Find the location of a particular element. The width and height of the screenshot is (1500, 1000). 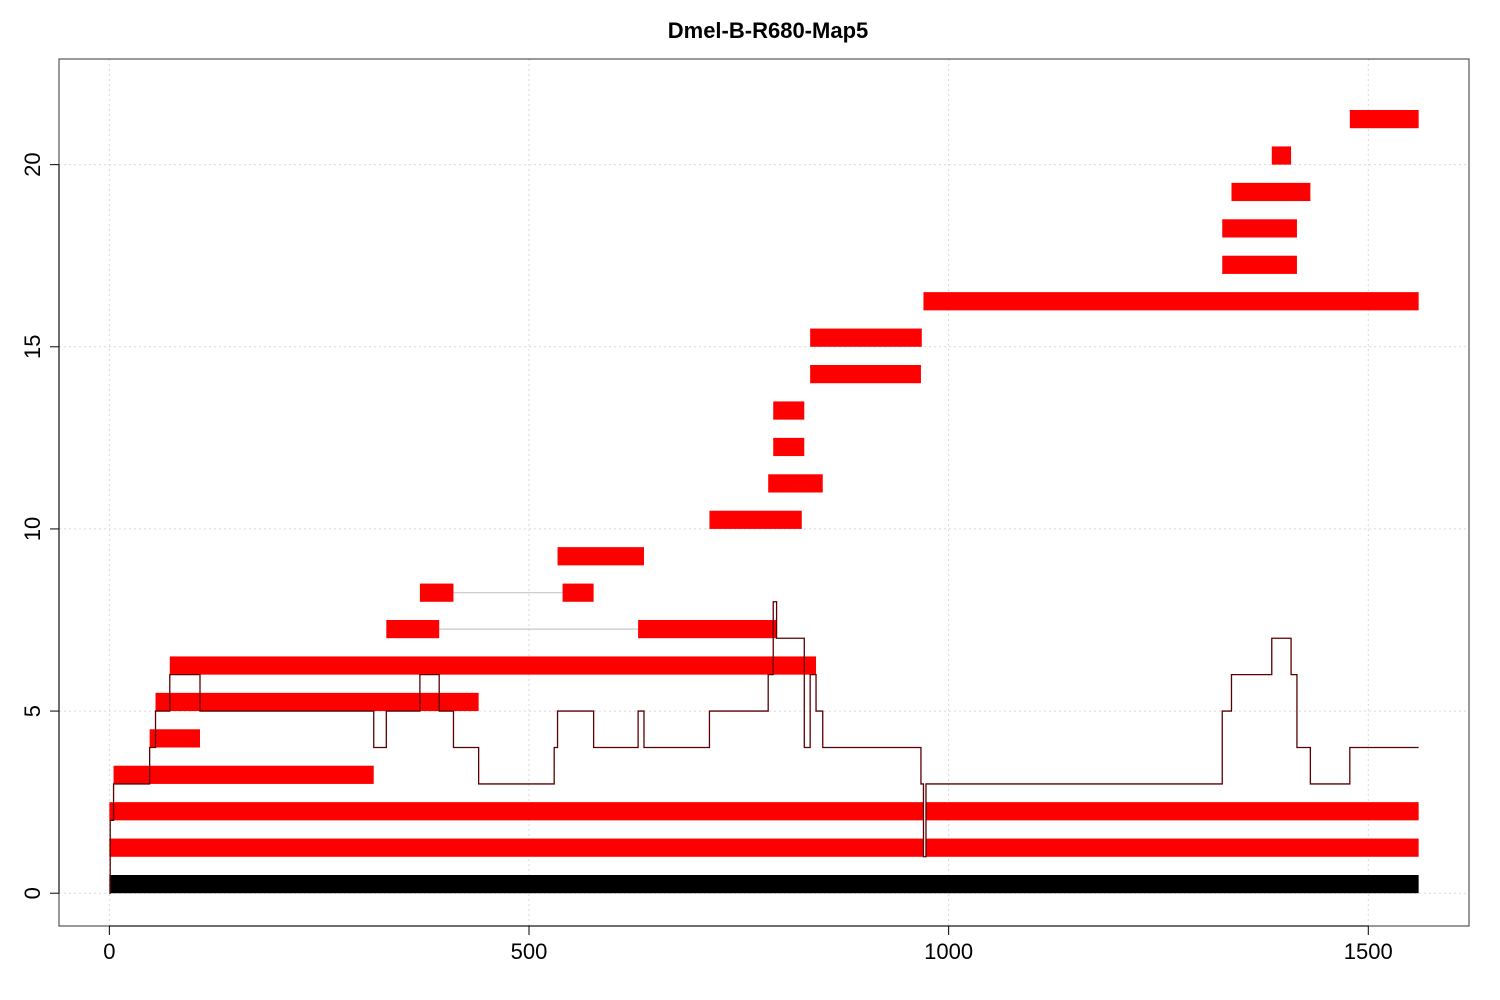

chart-title: Dmel-B-R680-Map5 is located at coordinates (768, 30).